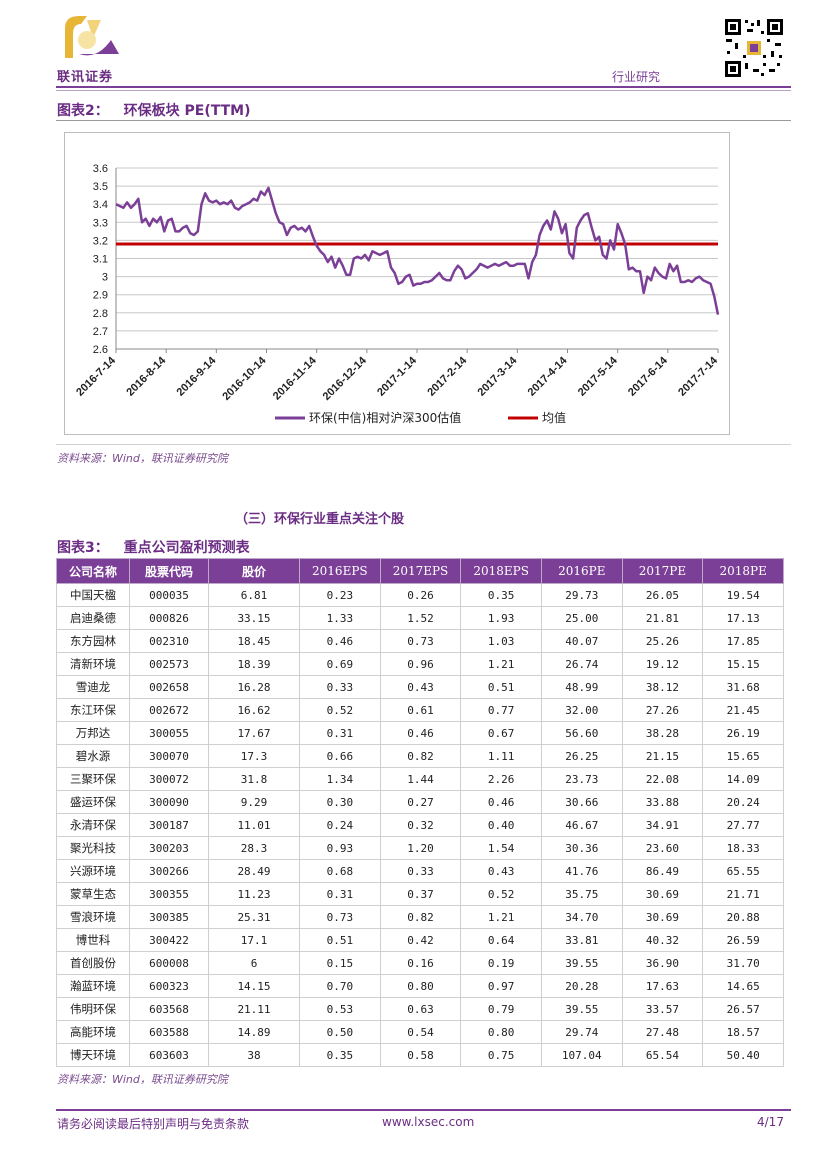 The image size is (827, 1170). I want to click on value-cell: 0.23, so click(340, 595).